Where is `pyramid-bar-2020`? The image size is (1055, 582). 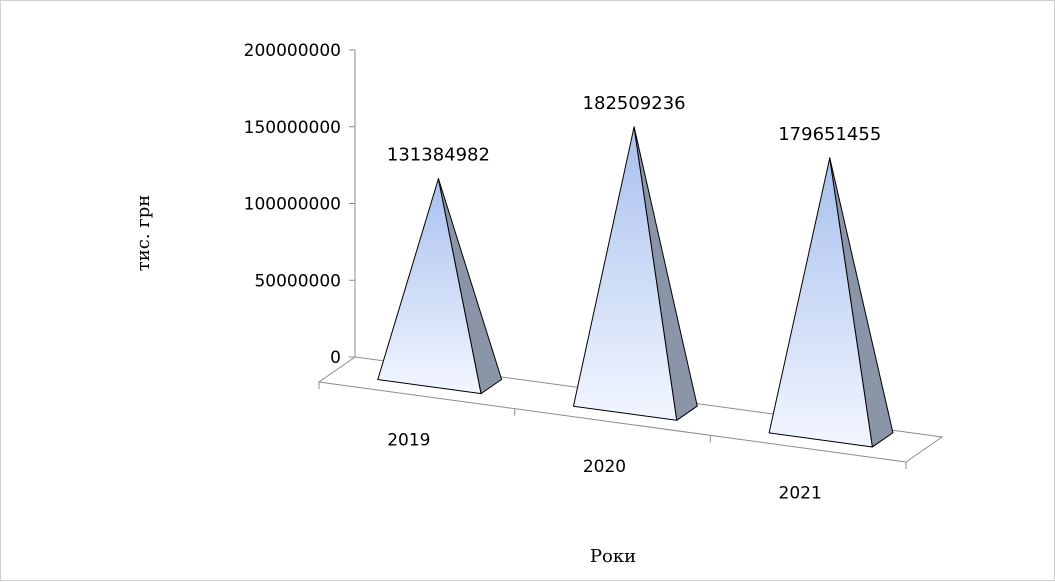
pyramid-bar-2020 is located at coordinates (635, 273).